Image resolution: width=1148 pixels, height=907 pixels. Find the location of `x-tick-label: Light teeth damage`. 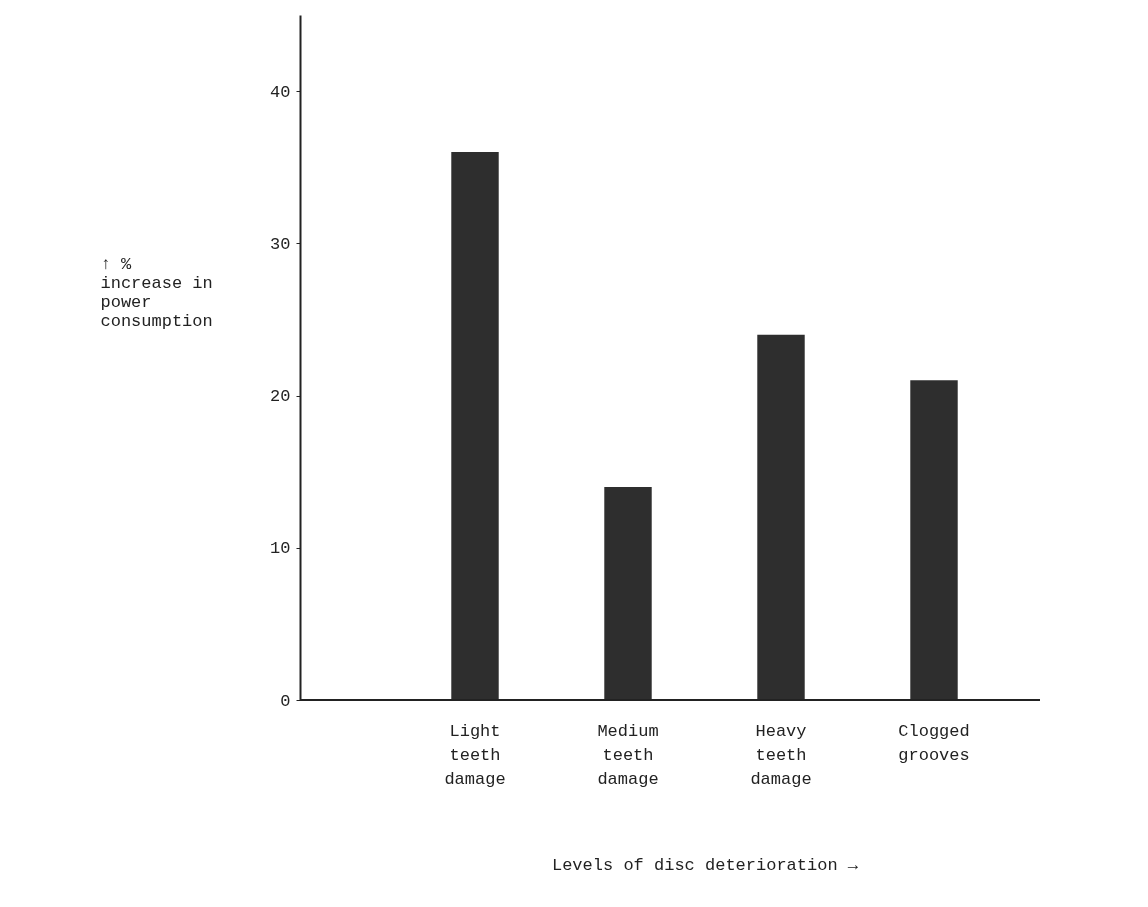

x-tick-label: Light teeth damage is located at coordinates (475, 755).